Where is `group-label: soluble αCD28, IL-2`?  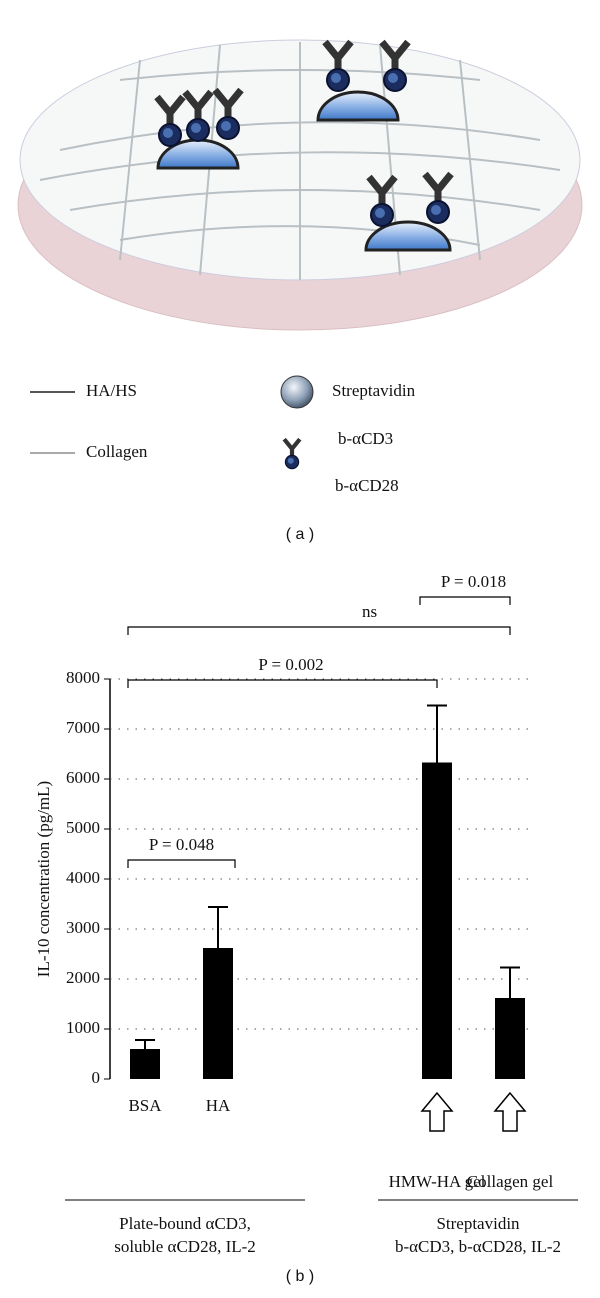
group-label: soluble αCD28, IL-2 is located at coordinates (185, 1246).